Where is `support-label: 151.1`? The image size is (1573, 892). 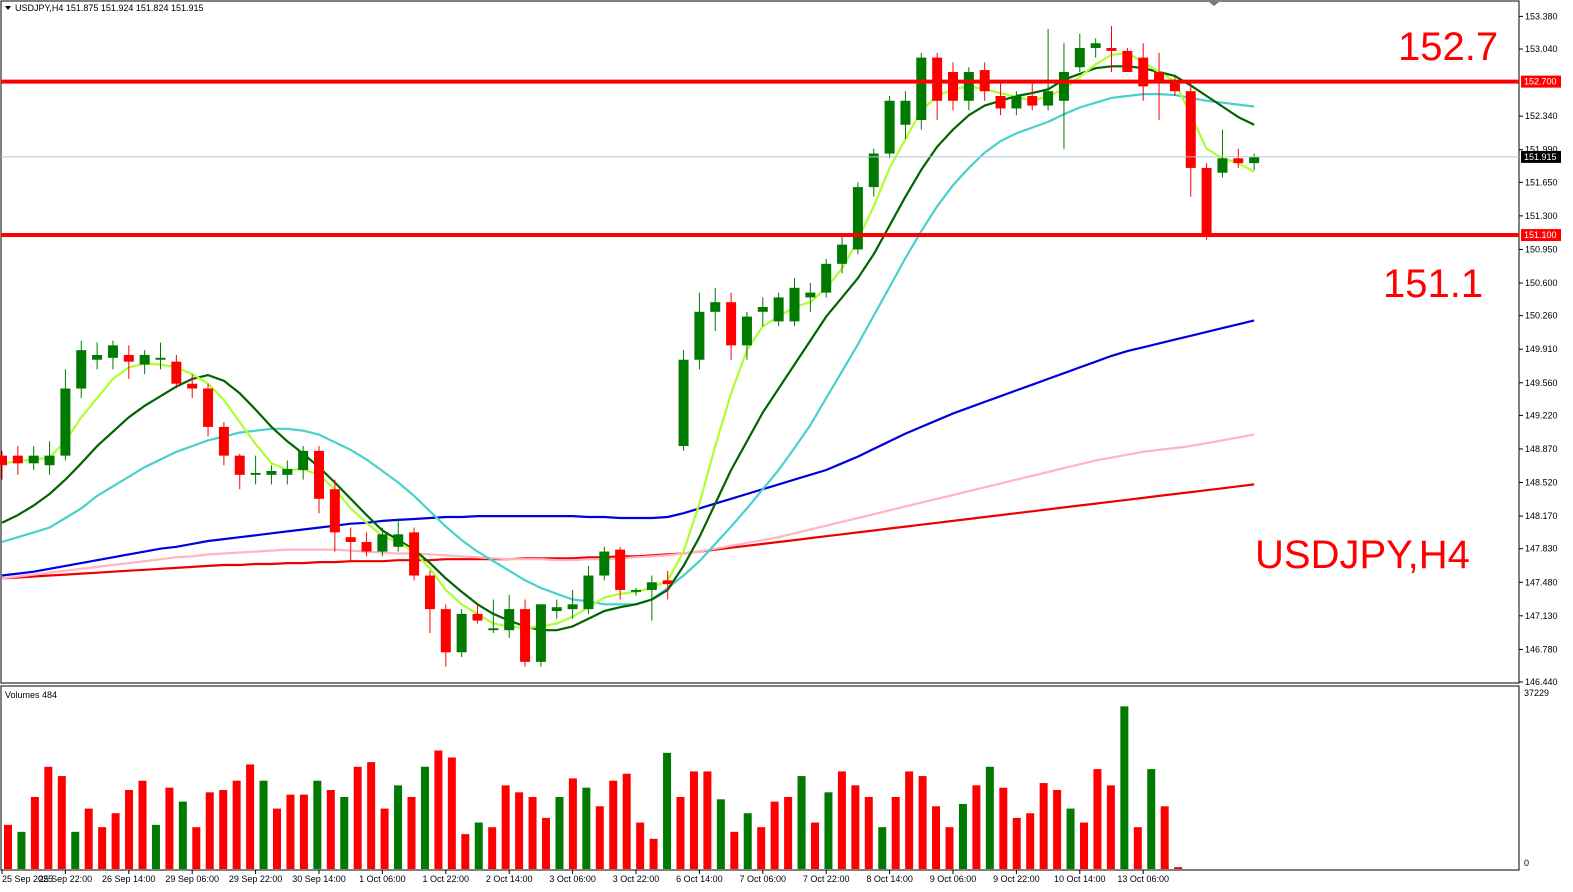 support-label: 151.1 is located at coordinates (1433, 284).